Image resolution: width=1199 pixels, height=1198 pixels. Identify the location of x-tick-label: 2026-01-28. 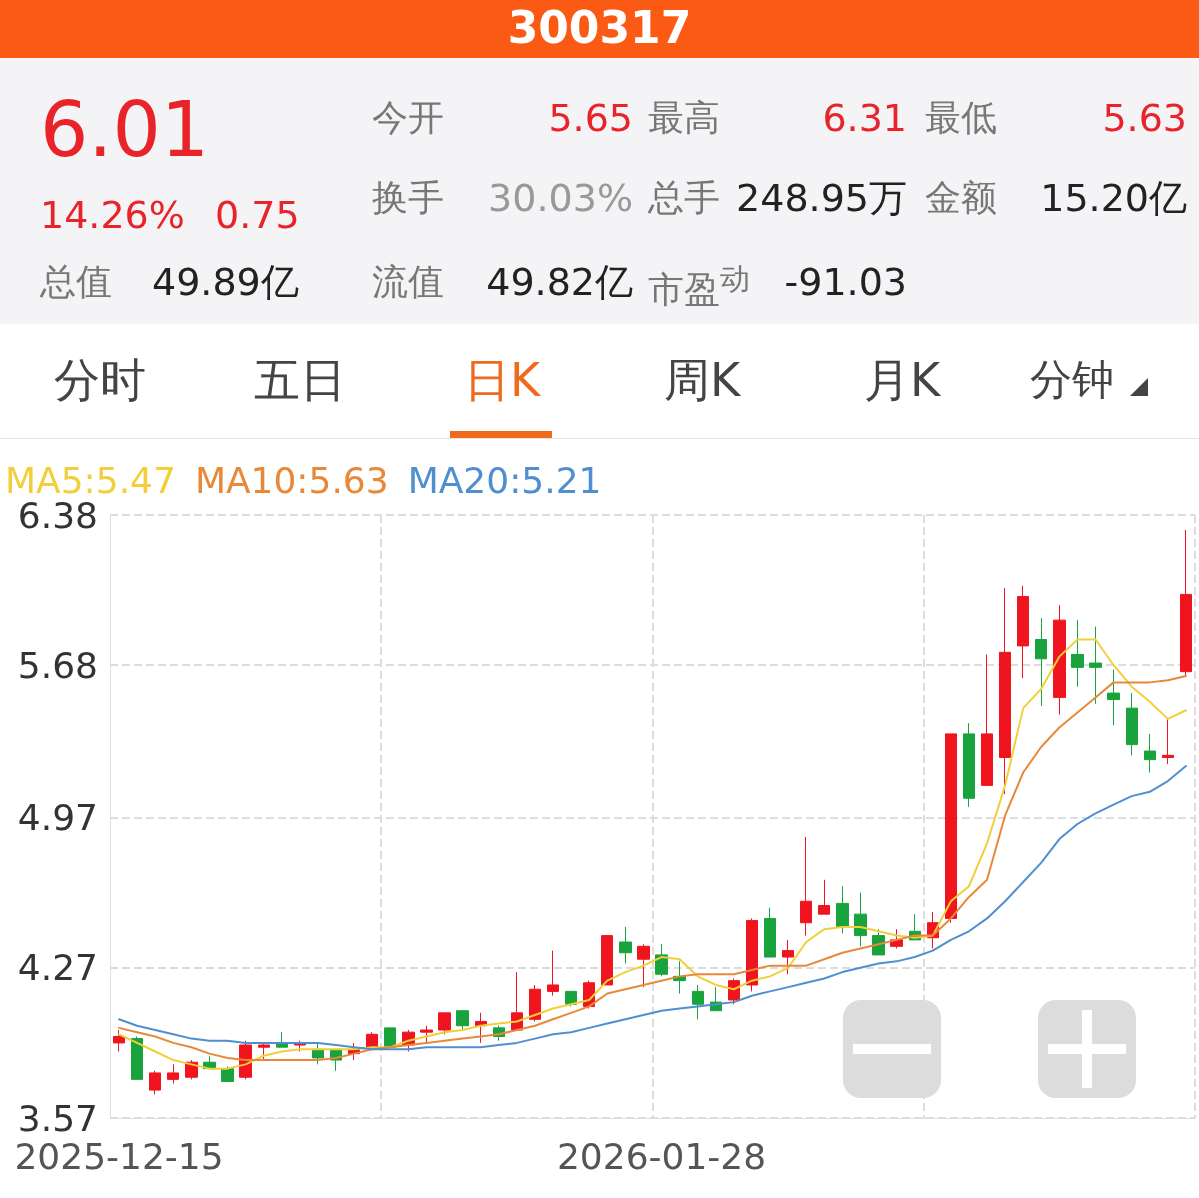
(661, 1156).